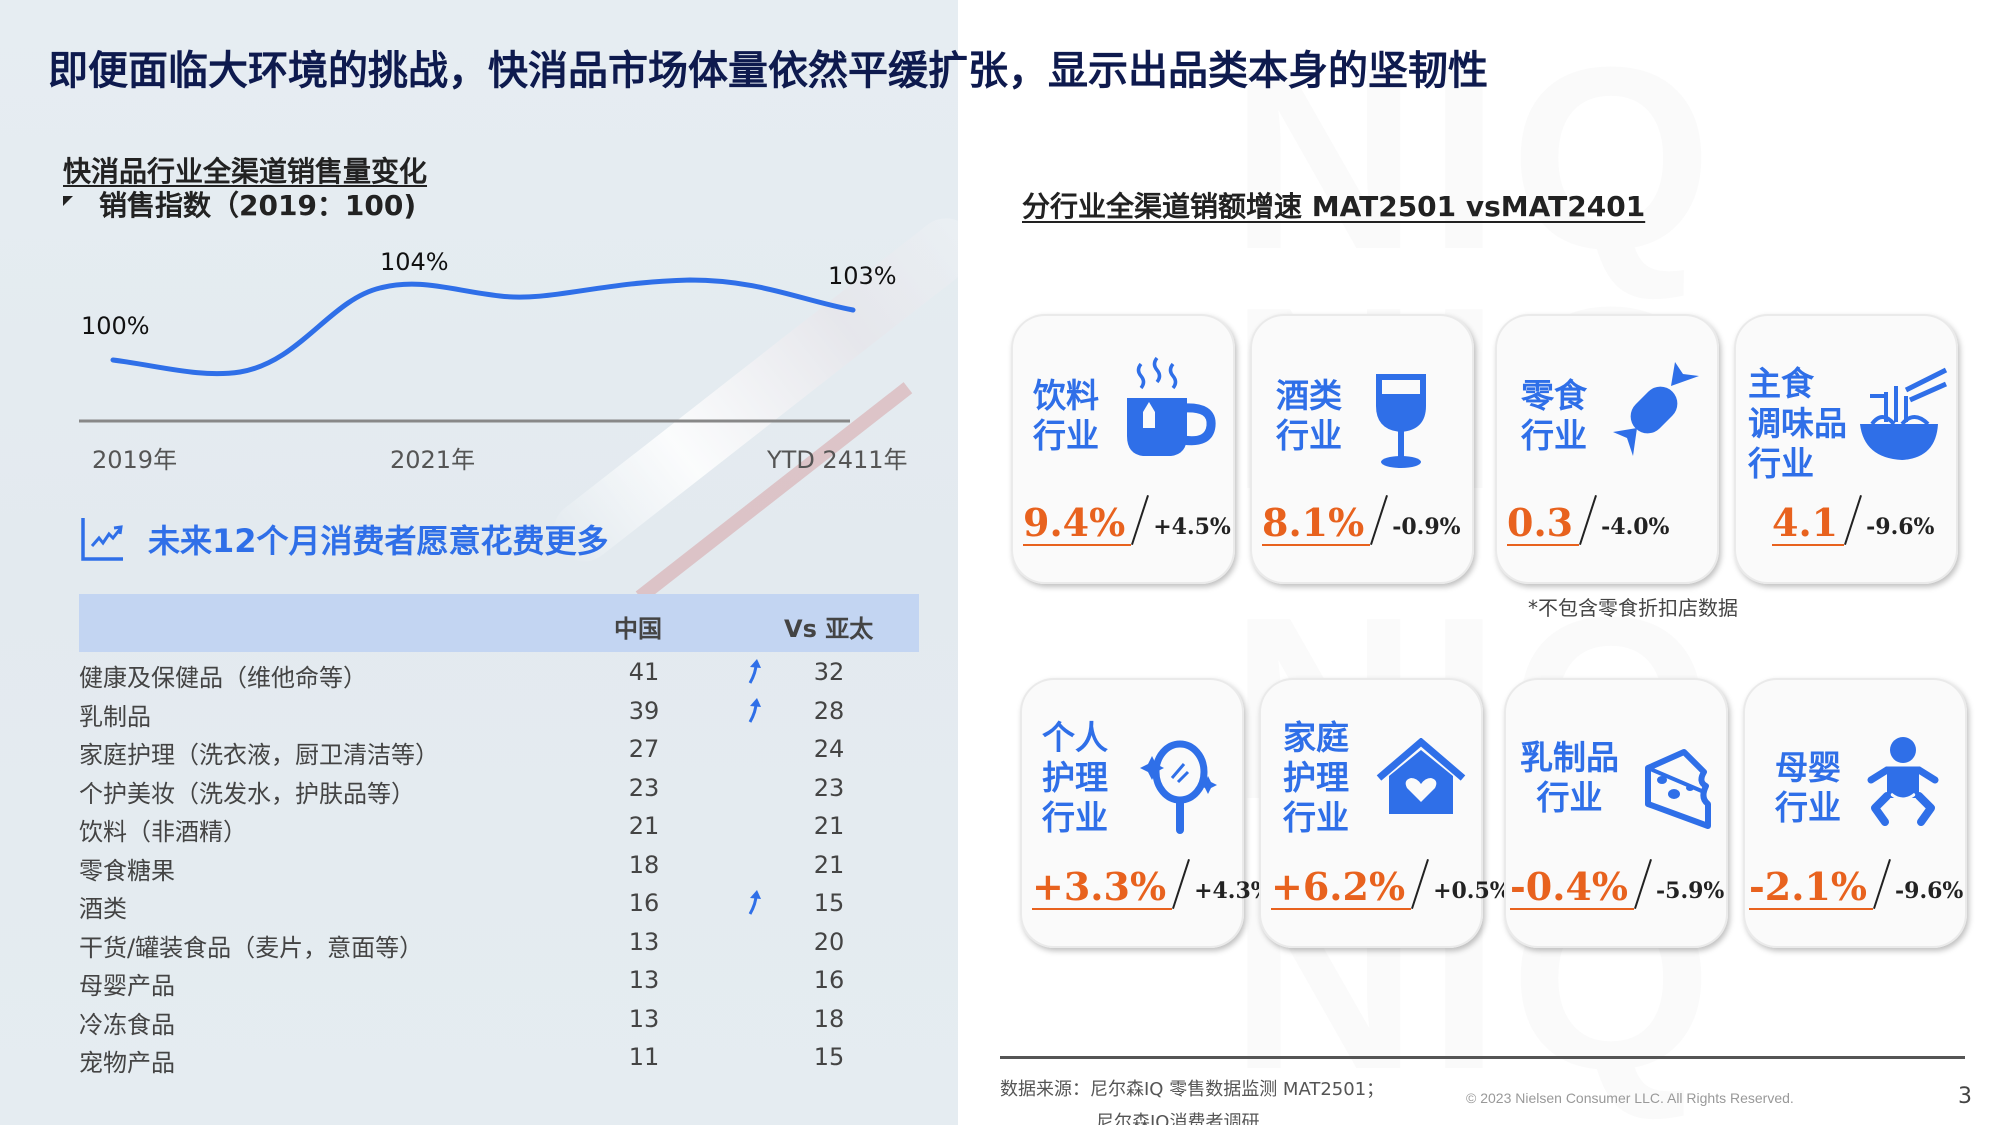 This screenshot has height=1125, width=2000. Describe the element at coordinates (414, 262) in the screenshot. I see `point-label-2021: 104%` at that location.